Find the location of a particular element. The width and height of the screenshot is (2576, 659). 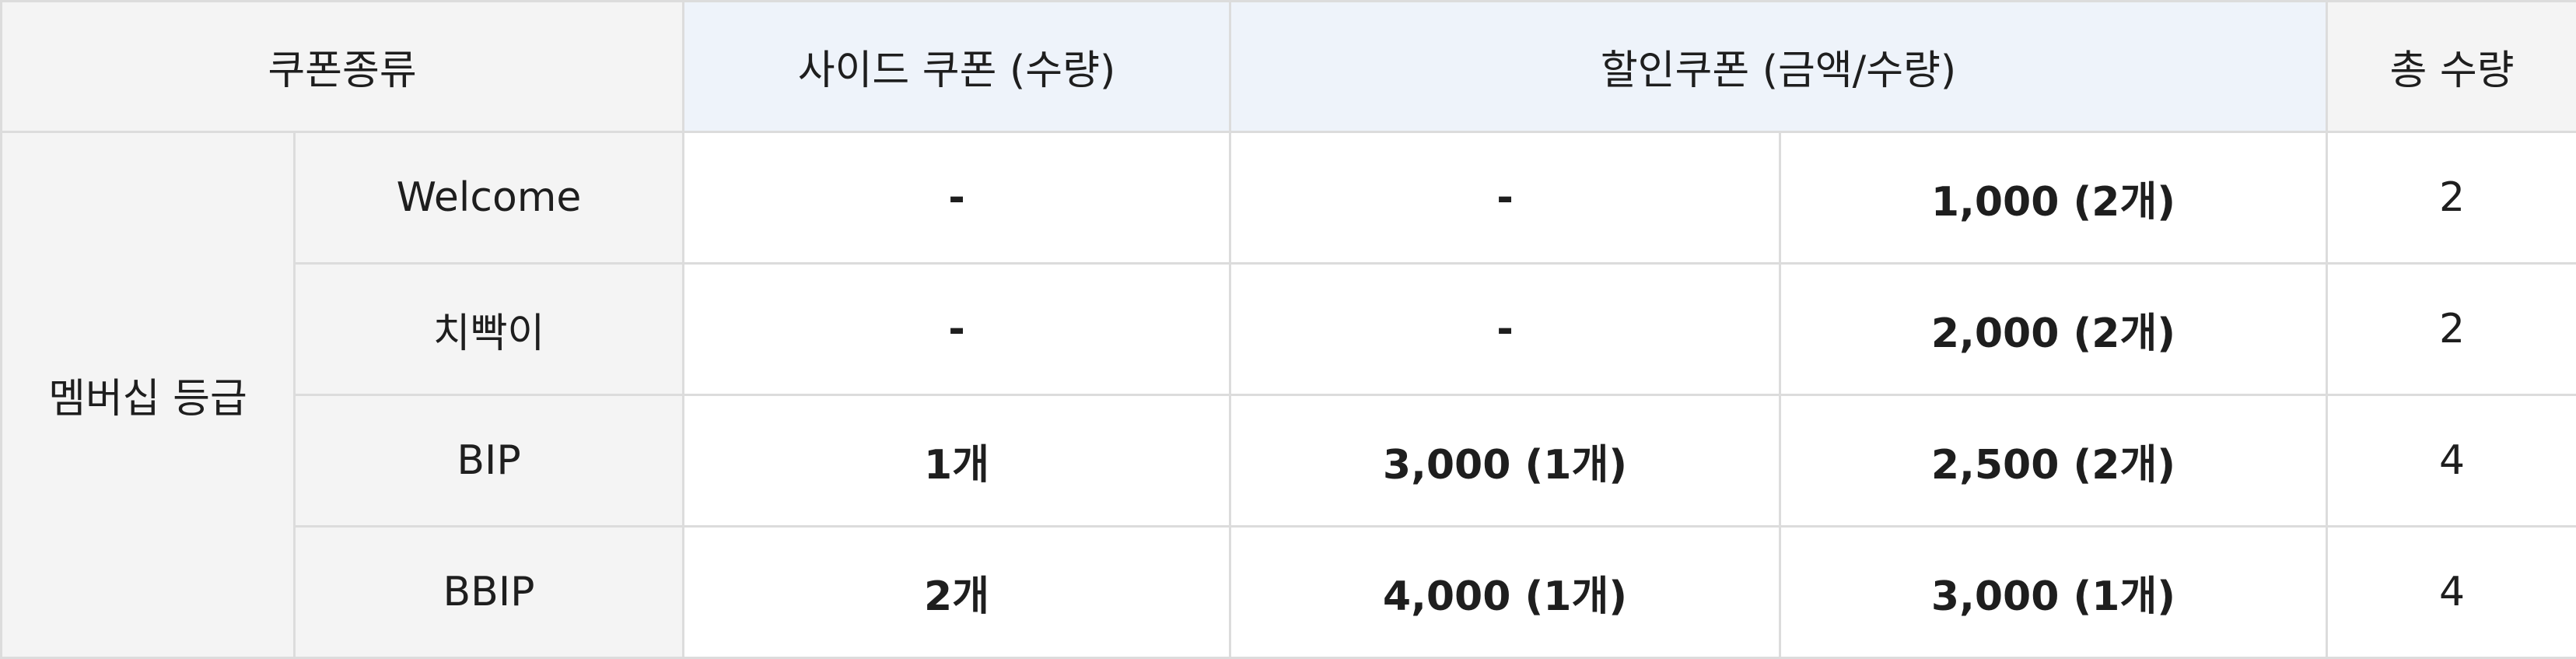

header-total: 총 수량 is located at coordinates (2451, 67).